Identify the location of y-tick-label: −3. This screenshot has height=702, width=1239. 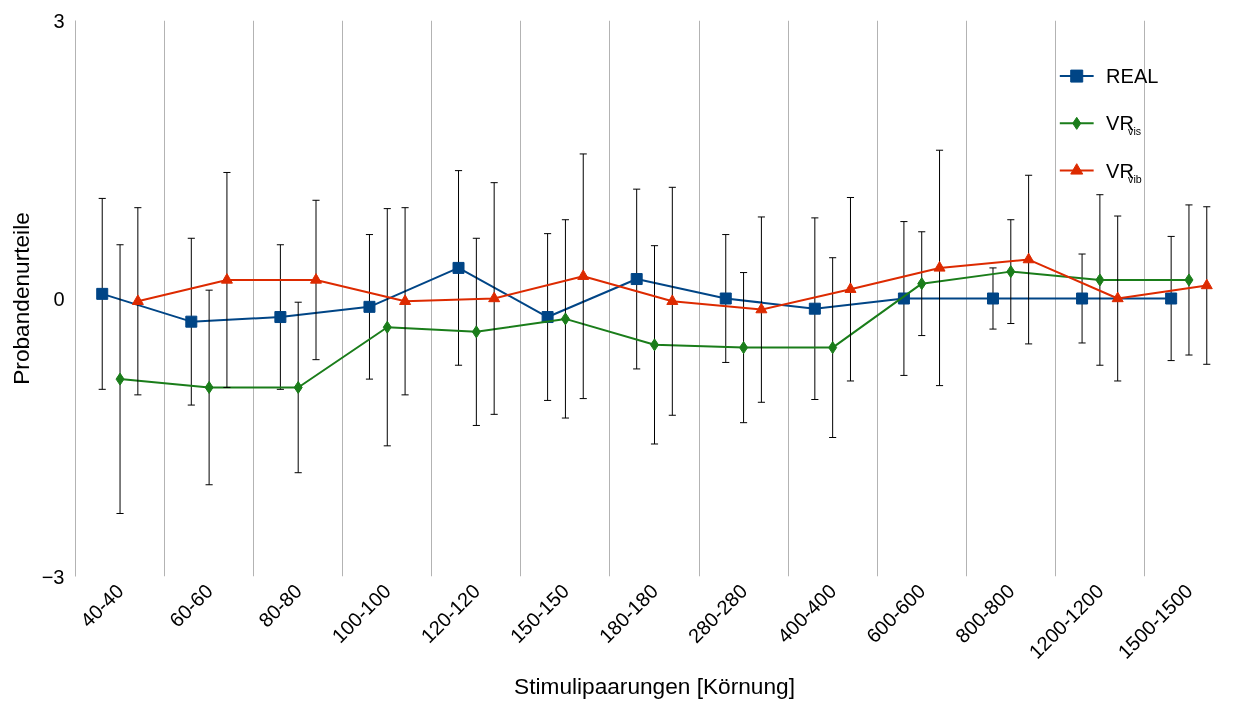
(53, 576).